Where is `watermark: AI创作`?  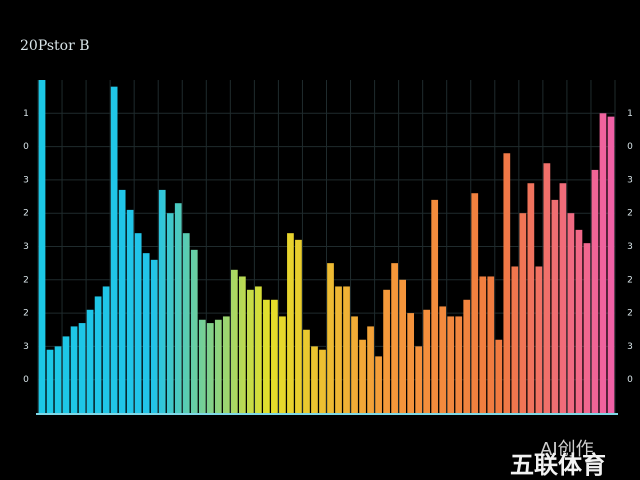 watermark: AI创作 is located at coordinates (567, 449).